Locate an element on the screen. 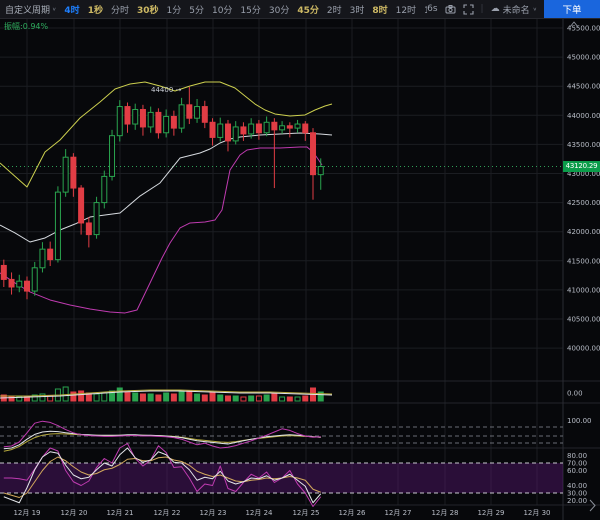  period-item-13: 12时 is located at coordinates (406, 10).